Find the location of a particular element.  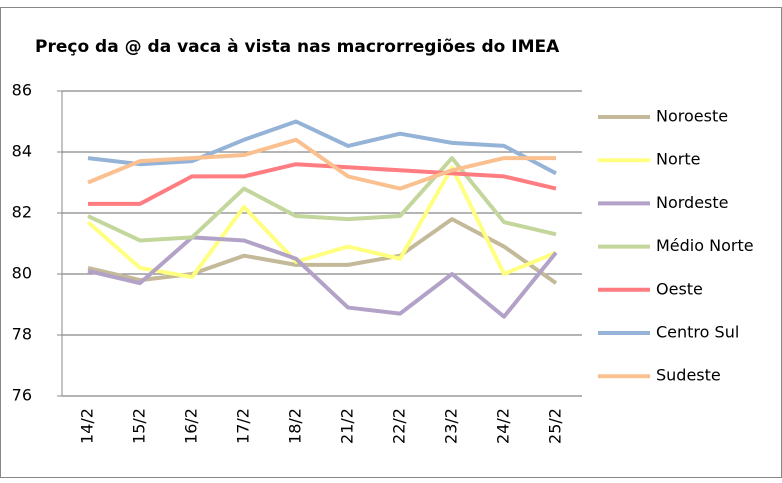

legend-label: Oeste is located at coordinates (679, 288).